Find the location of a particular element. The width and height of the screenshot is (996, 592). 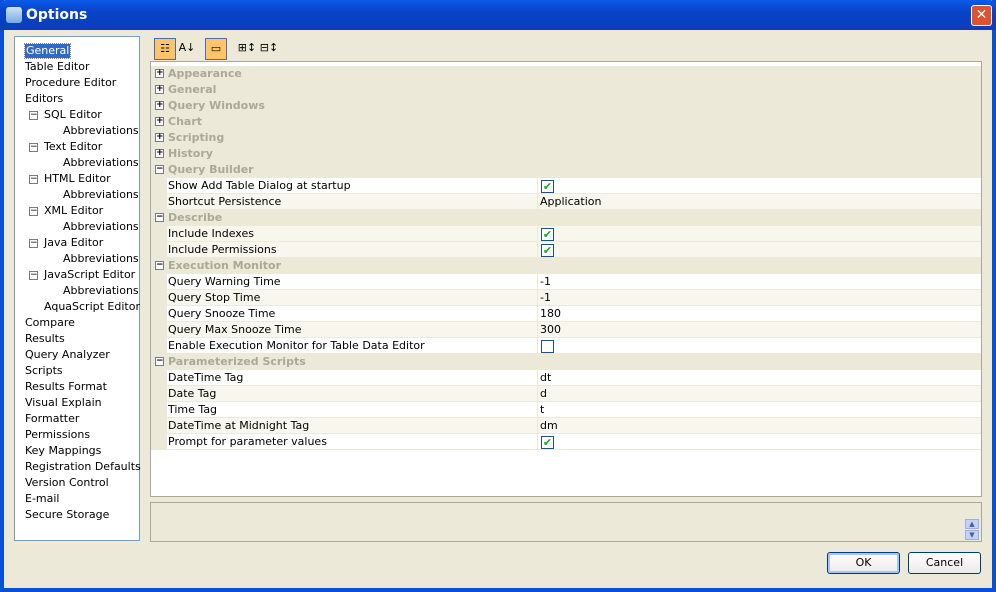

property-row: Query Snooze Time 180 is located at coordinates (566, 314).